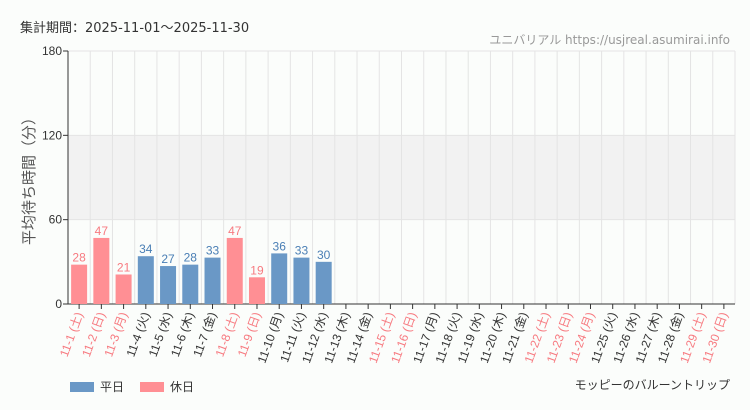 The width and height of the screenshot is (750, 410). I want to click on legend-item-weekday: 平日, so click(97, 386).